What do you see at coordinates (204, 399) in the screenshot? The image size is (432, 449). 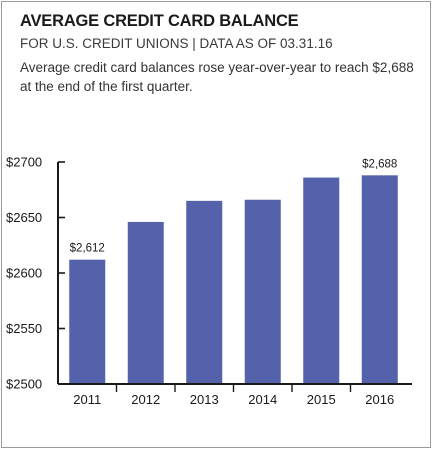 I see `x-tick-label-2013: 2013` at bounding box center [204, 399].